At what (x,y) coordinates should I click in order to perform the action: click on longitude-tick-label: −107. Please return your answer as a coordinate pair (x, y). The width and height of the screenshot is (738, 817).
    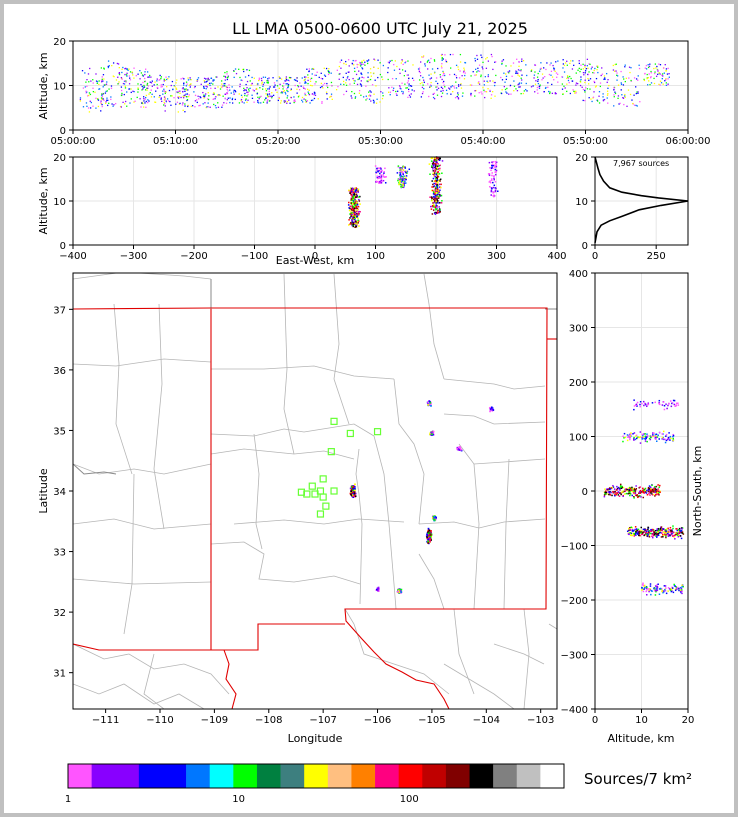
    Looking at the image, I should click on (322, 720).